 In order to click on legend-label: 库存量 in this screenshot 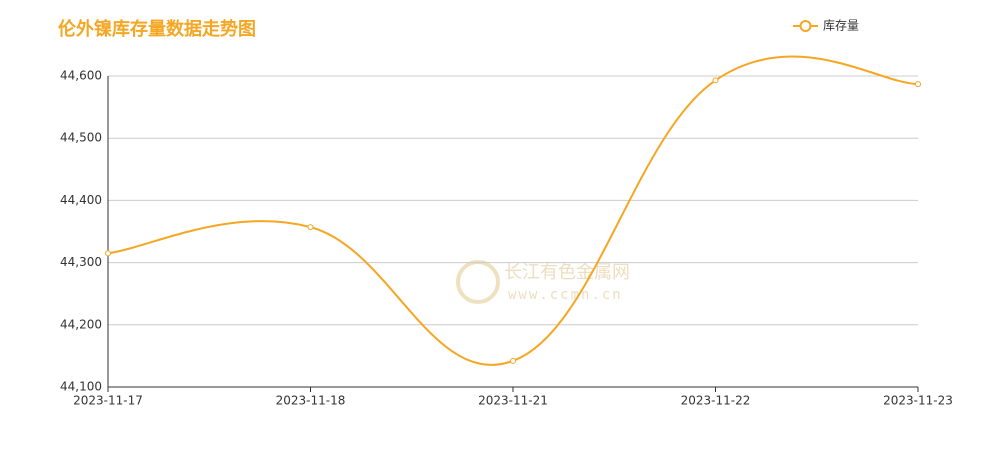, I will do `click(841, 25)`.